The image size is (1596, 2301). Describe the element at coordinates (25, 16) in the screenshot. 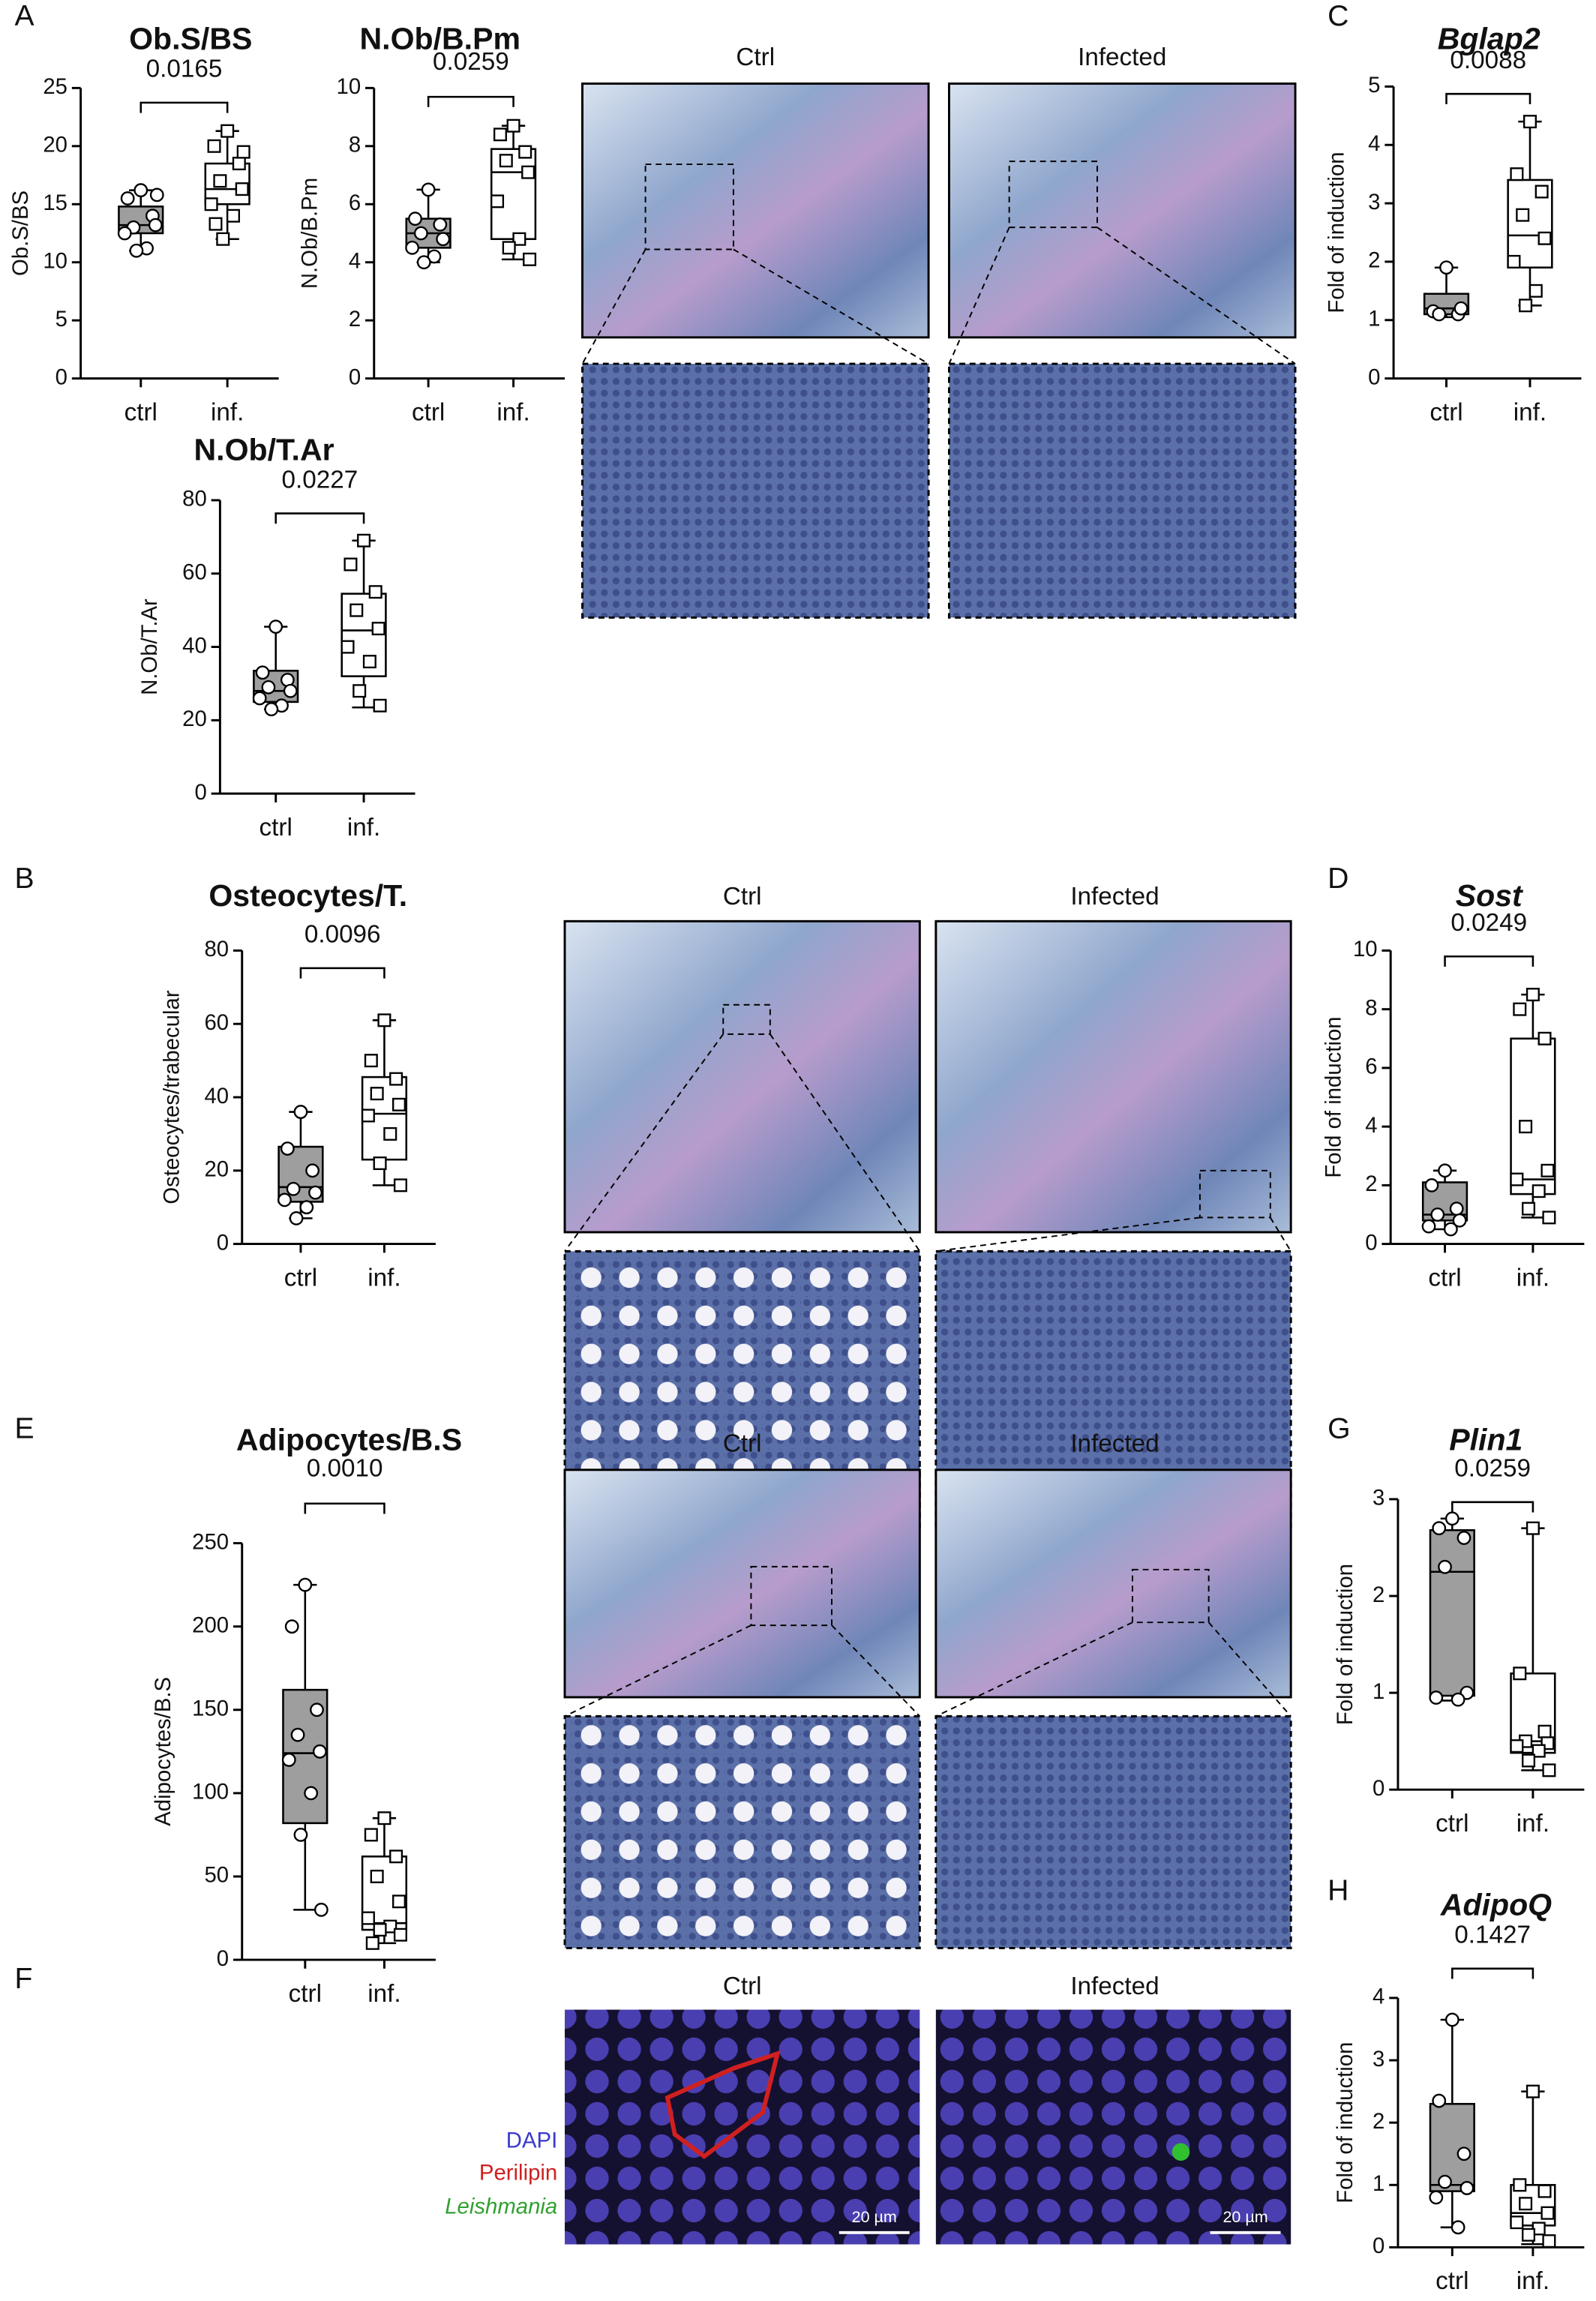

I see `panel-label: A` at that location.